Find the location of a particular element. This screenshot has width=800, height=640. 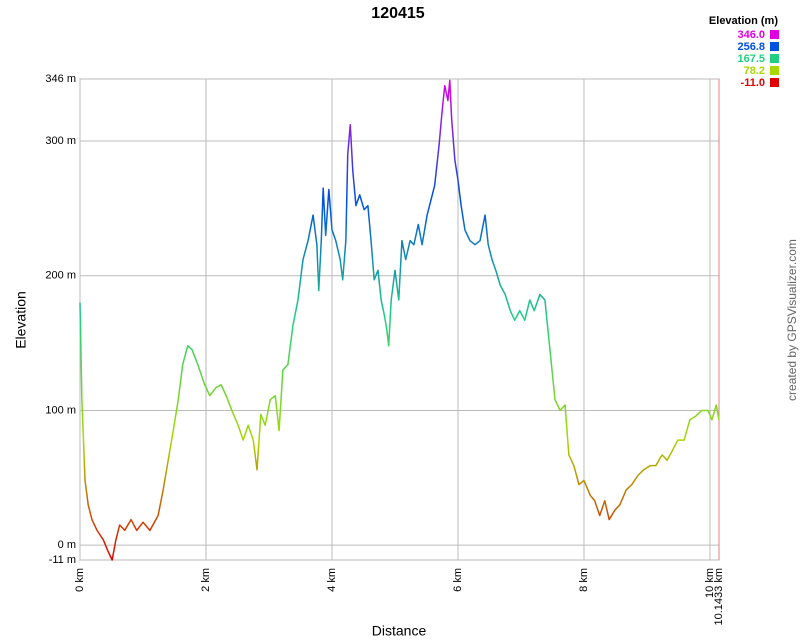

credit: created by GPSVisualizer.com is located at coordinates (792, 320).